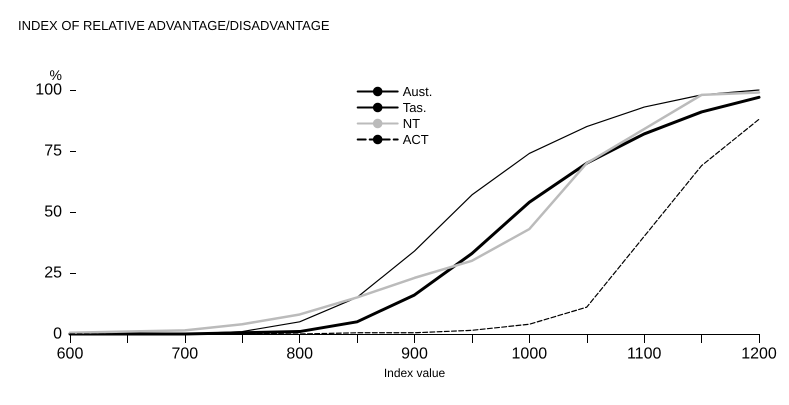 This screenshot has height=405, width=789. I want to click on legend-label: Aust., so click(417, 91).